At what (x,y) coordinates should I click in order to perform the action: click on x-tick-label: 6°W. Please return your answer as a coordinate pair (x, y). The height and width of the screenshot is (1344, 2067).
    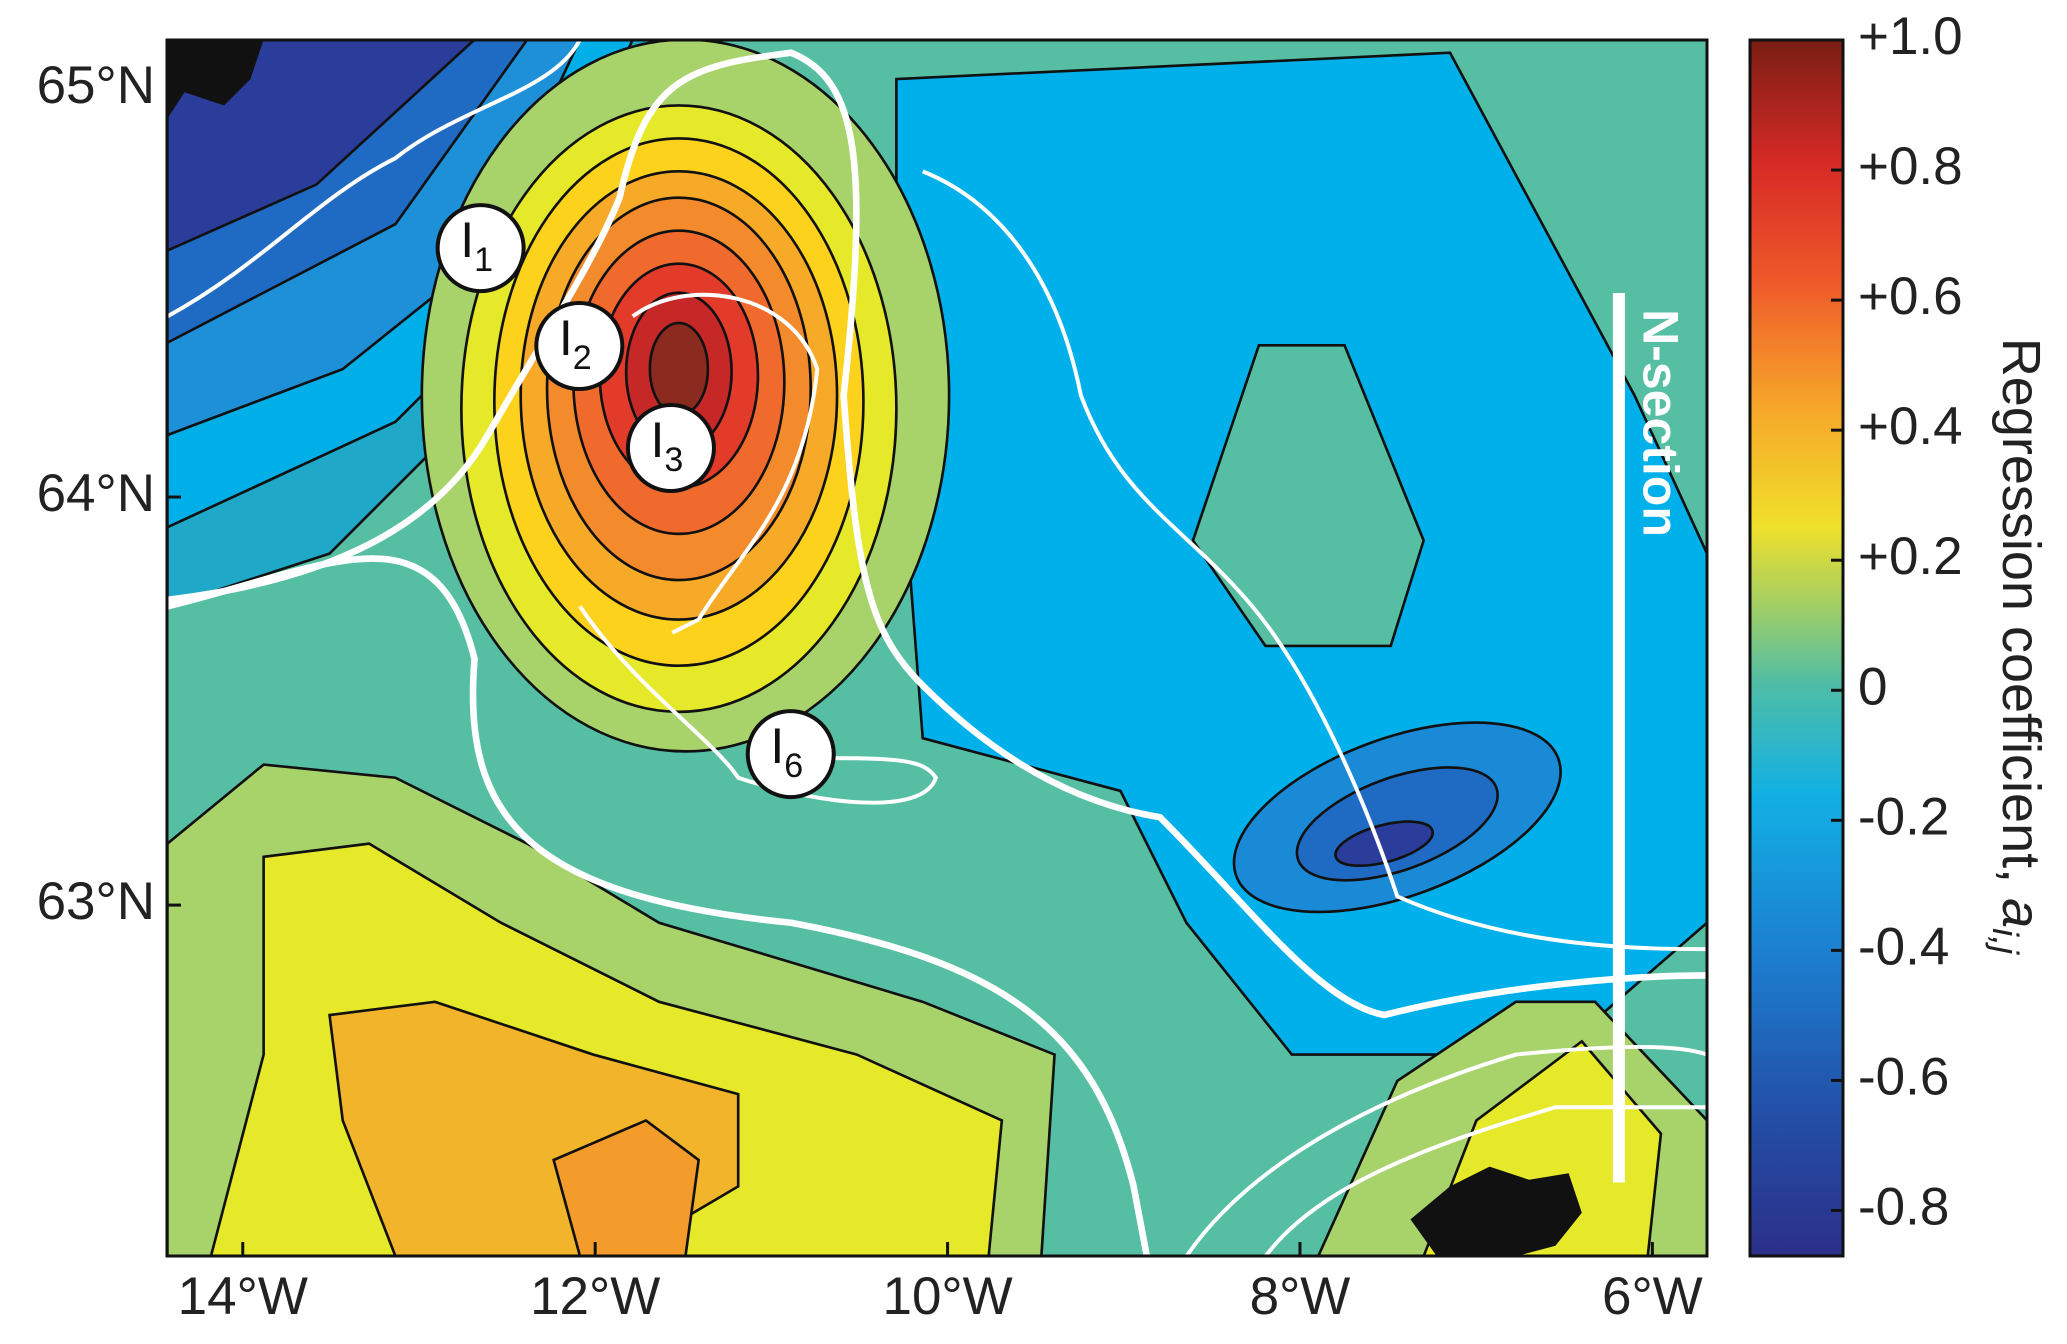
    Looking at the image, I should click on (1652, 1296).